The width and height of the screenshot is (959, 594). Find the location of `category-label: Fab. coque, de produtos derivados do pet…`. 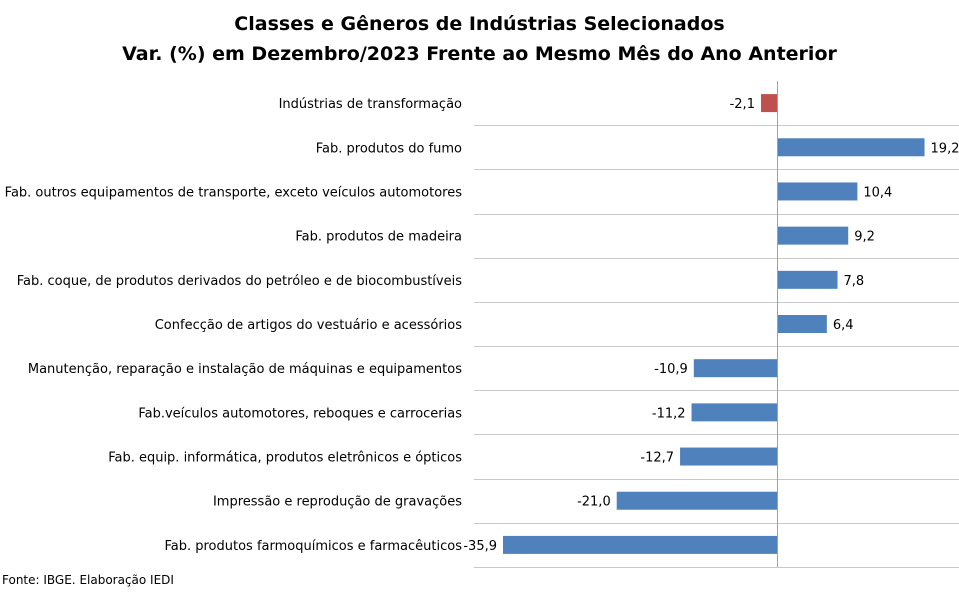

category-label: Fab. coque, de produtos derivados do pet… is located at coordinates (239, 281).